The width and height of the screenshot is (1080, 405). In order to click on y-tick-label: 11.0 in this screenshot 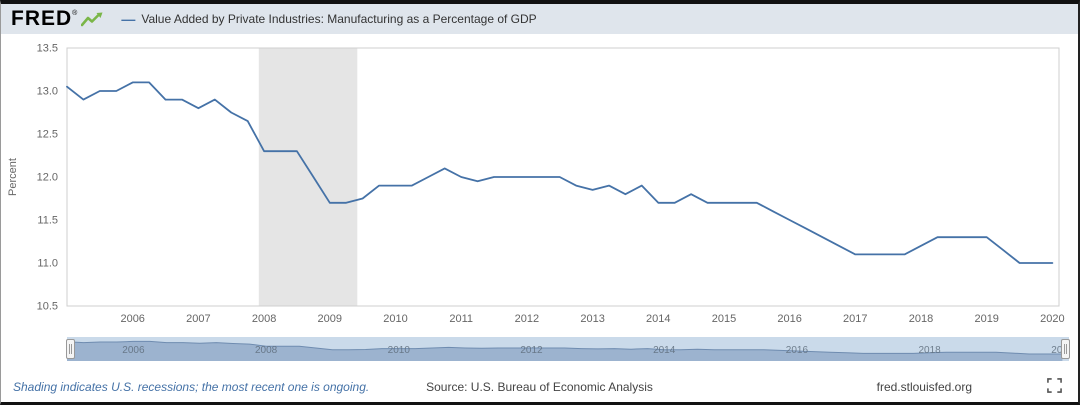, I will do `click(47, 264)`.